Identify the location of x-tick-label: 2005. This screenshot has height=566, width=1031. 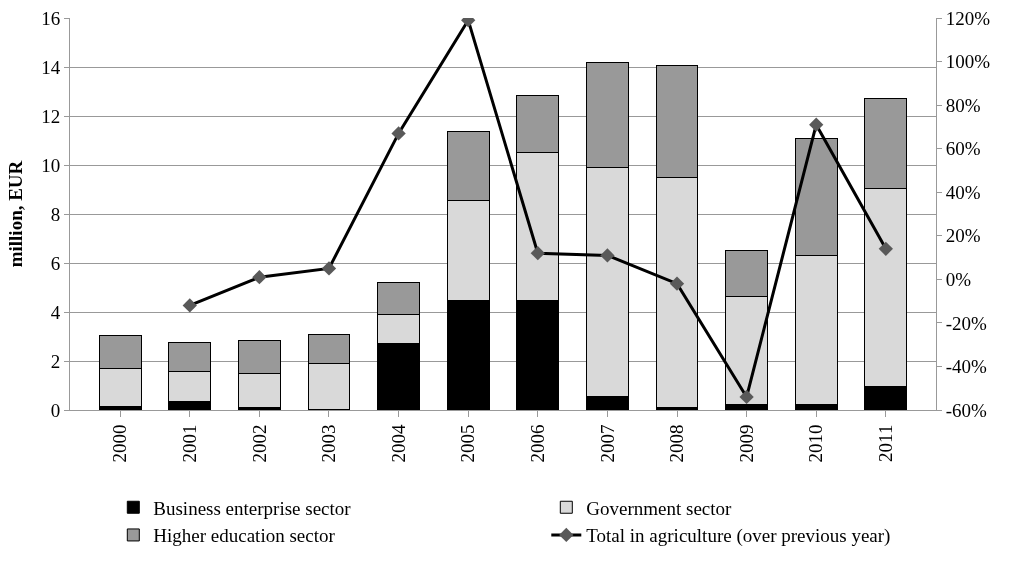
(468, 443).